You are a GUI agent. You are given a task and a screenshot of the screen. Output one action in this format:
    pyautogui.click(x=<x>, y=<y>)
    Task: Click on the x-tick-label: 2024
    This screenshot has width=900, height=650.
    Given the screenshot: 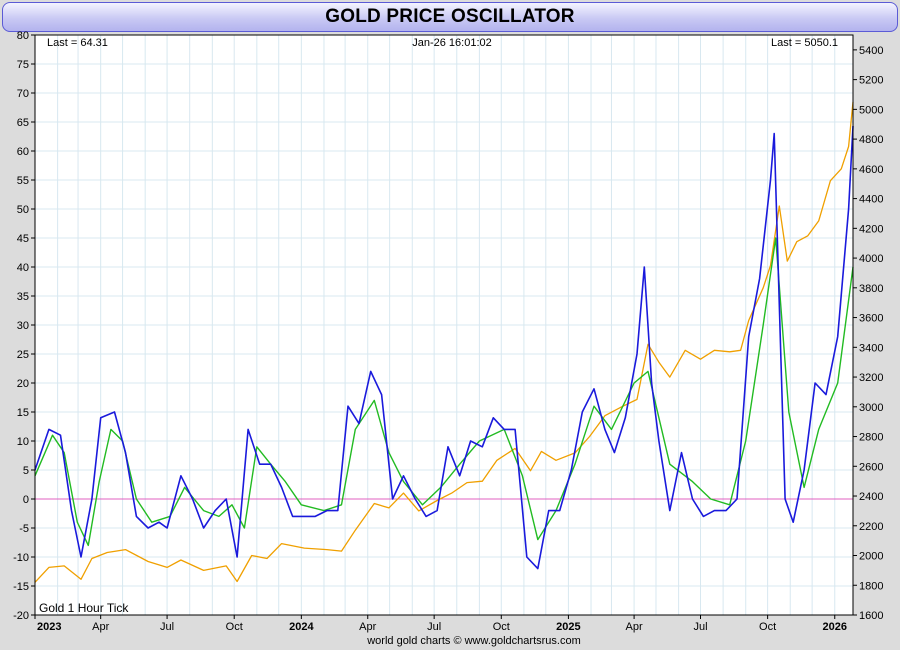 What is the action you would take?
    pyautogui.click(x=301, y=627)
    